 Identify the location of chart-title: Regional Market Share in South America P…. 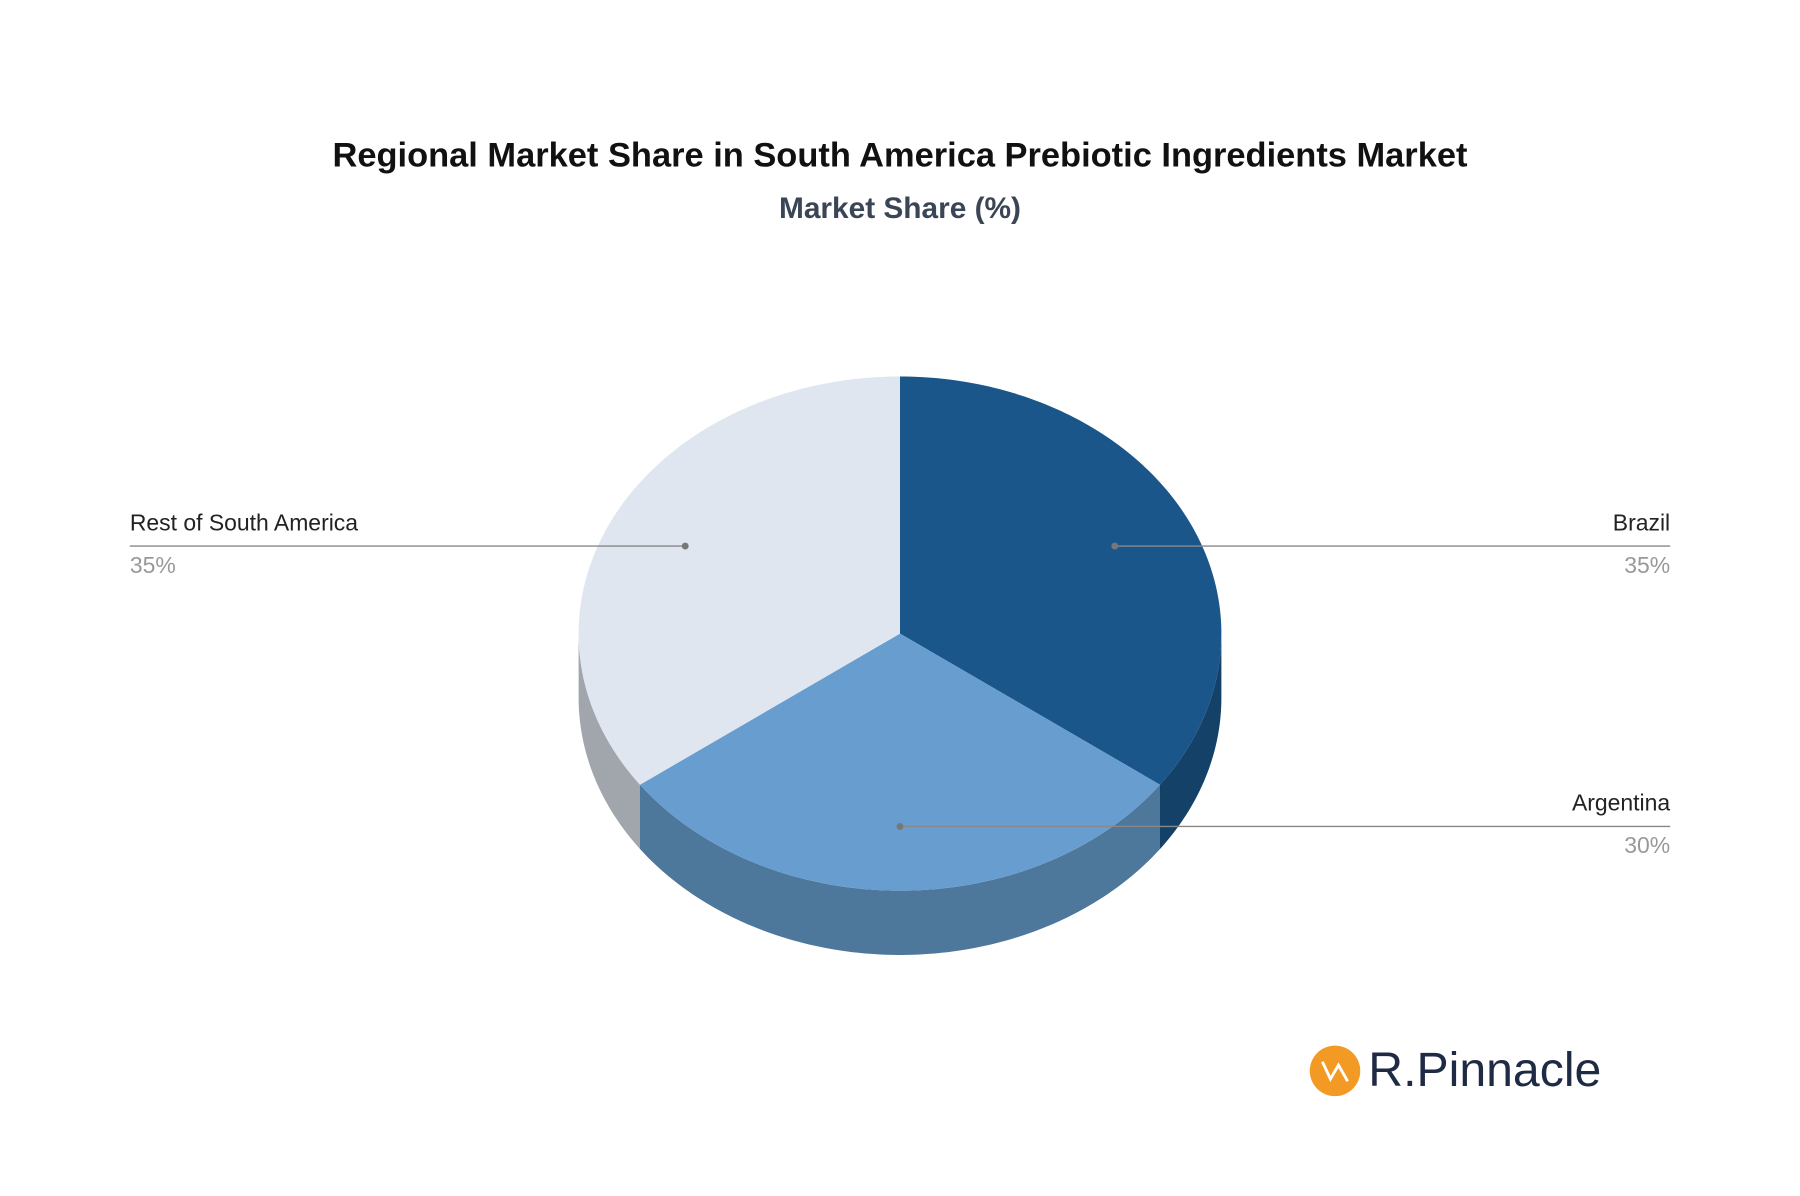
(900, 155).